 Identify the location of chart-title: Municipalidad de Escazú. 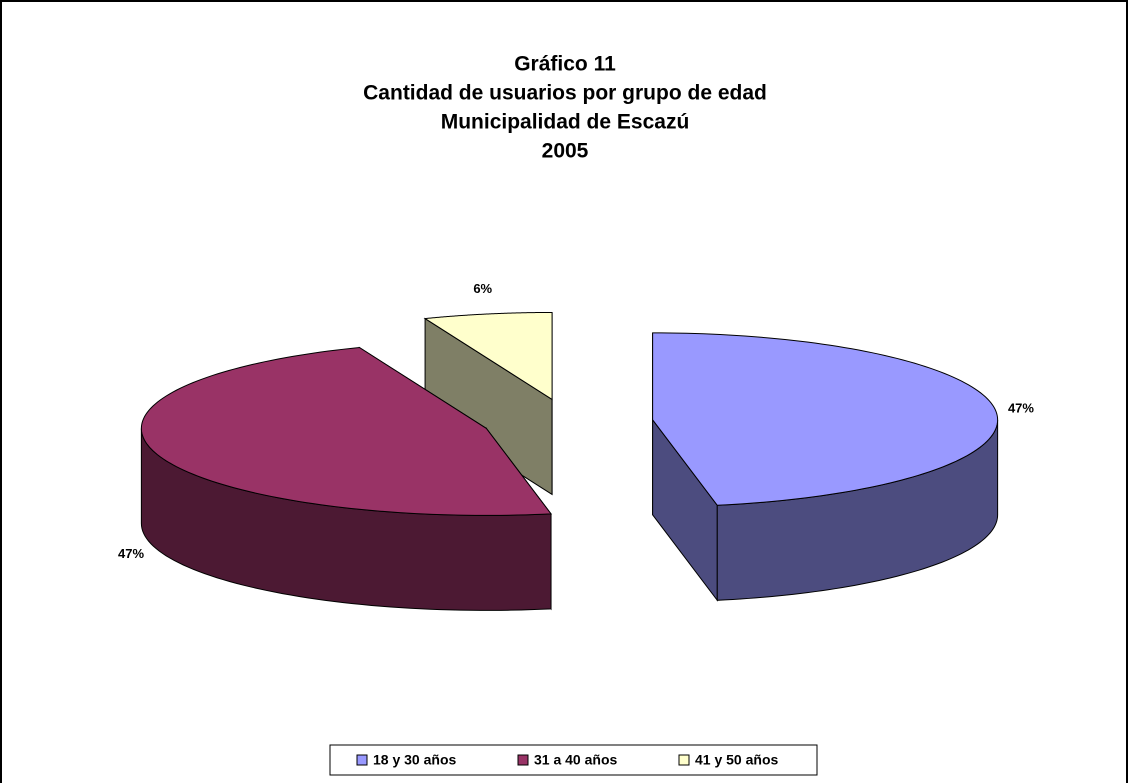
(565, 122).